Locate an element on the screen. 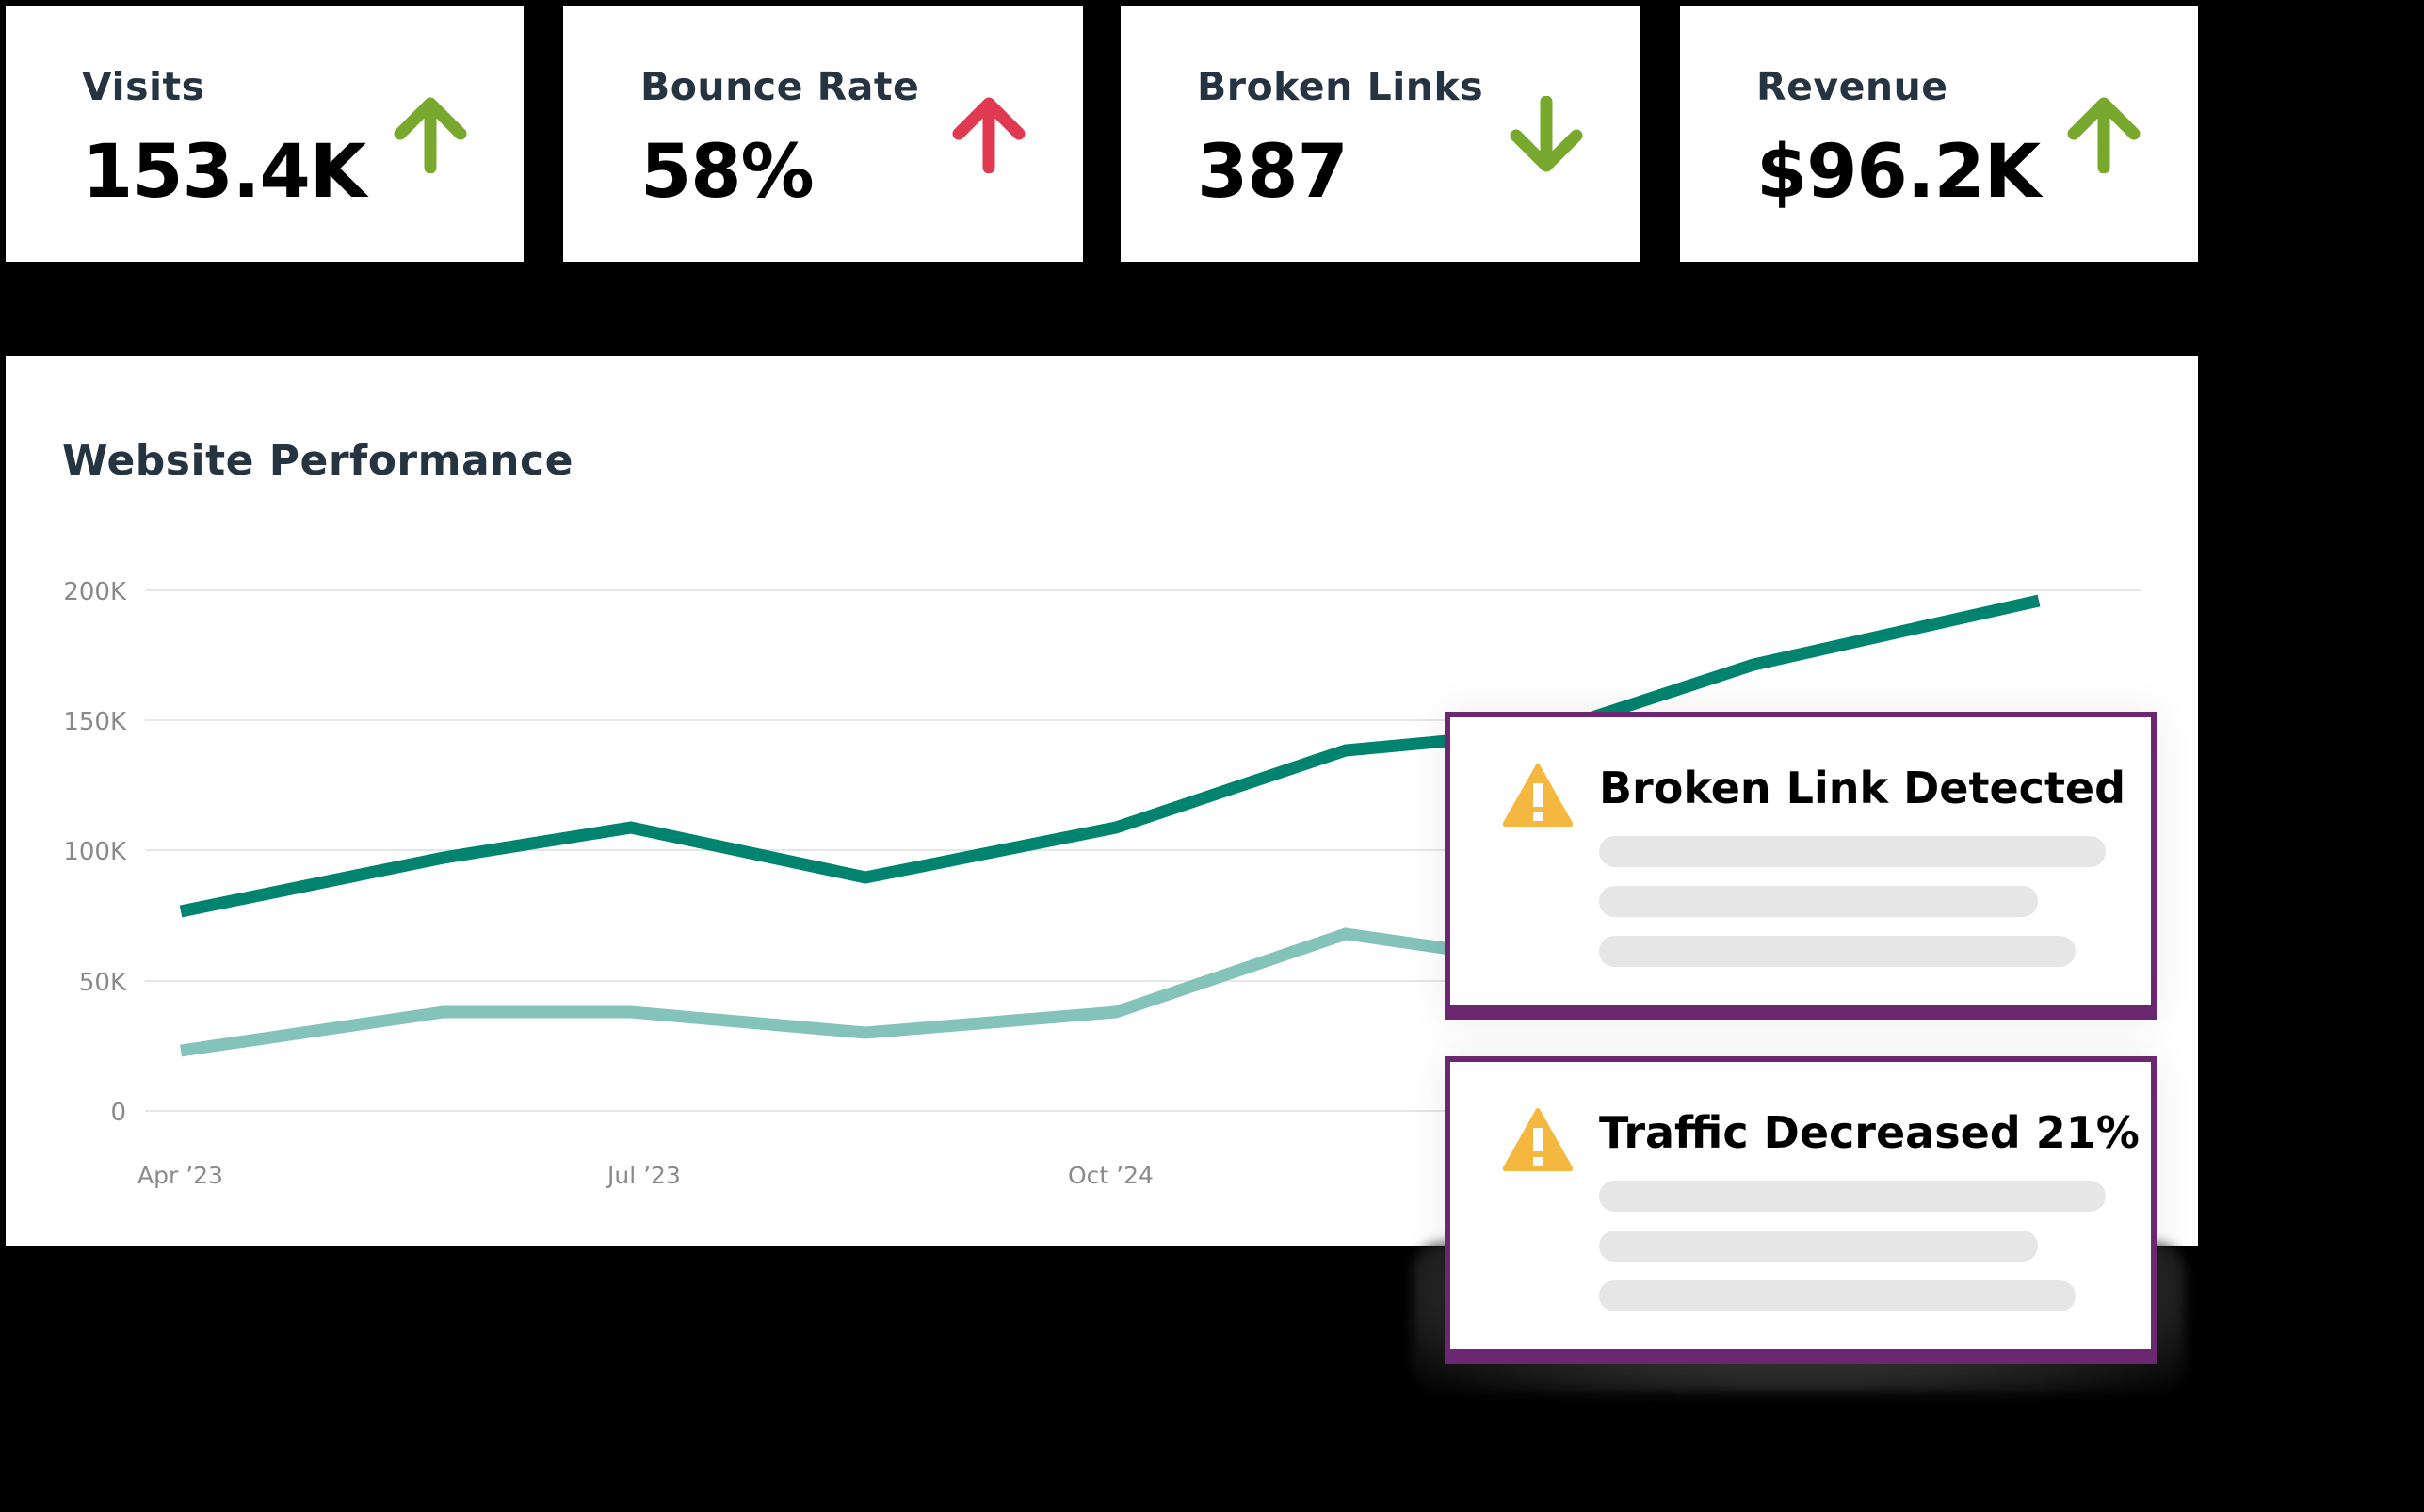  alert-title: Broken Link Detected is located at coordinates (1862, 788).